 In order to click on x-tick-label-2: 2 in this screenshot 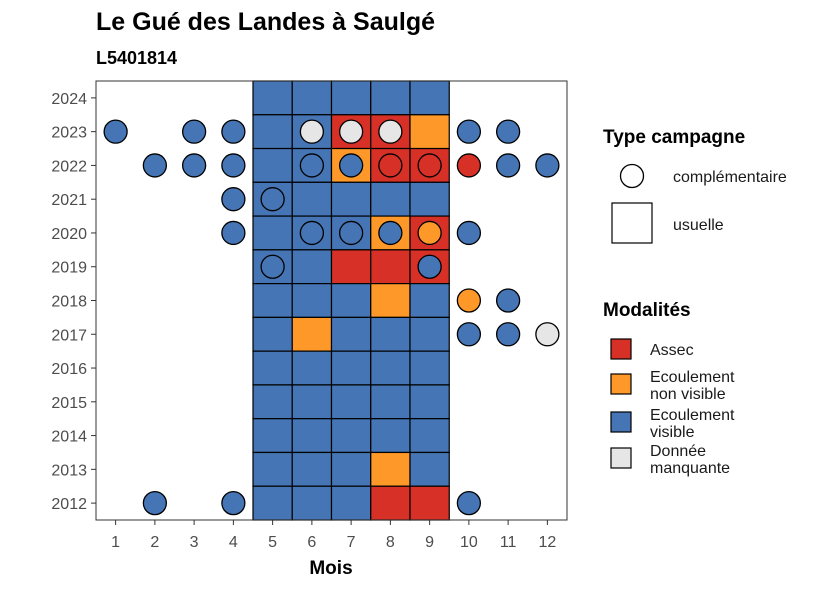, I will do `click(154, 542)`.